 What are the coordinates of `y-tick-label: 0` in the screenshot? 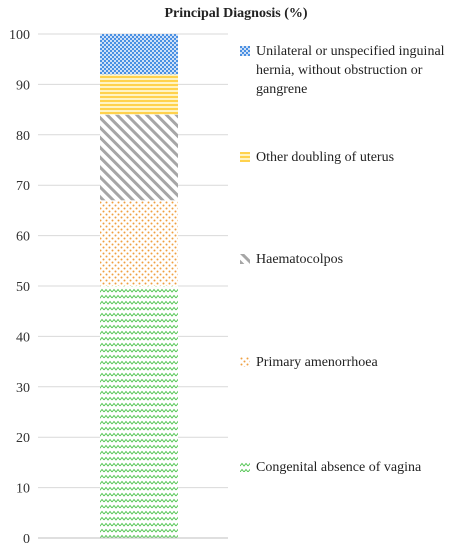 It's located at (26, 539).